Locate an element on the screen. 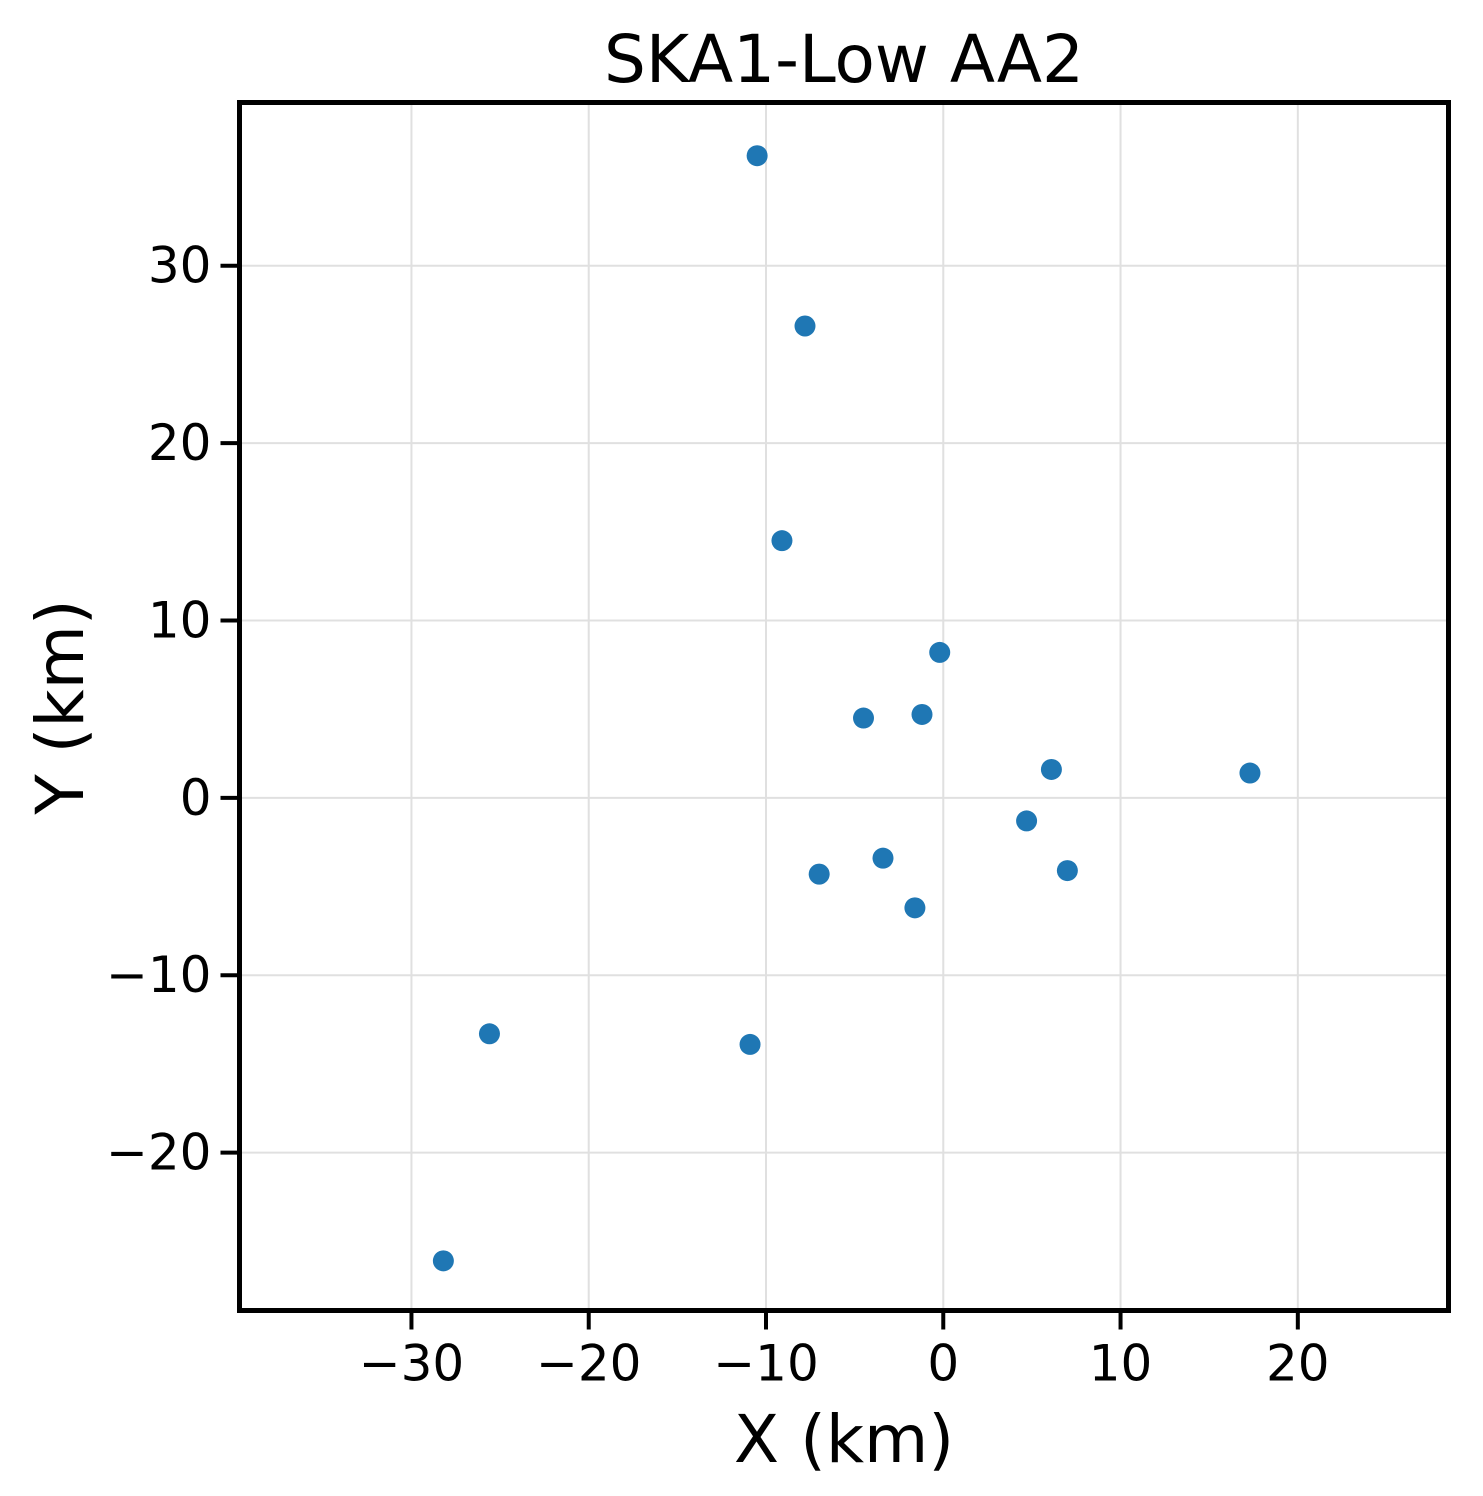 This screenshot has width=1483, height=1496. y-tick-label: −10 is located at coordinates (159, 975).